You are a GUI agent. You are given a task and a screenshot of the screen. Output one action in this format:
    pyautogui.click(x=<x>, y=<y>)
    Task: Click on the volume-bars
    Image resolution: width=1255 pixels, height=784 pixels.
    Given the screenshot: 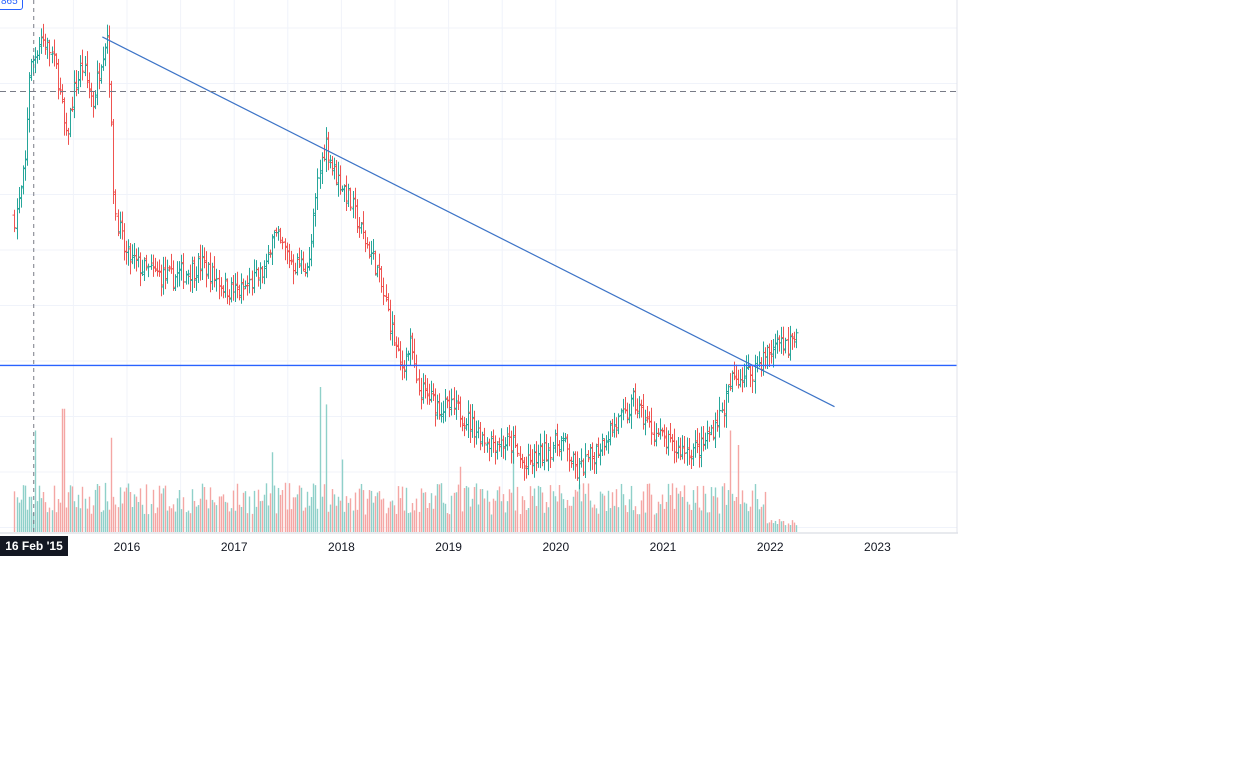 What is the action you would take?
    pyautogui.click(x=405, y=459)
    